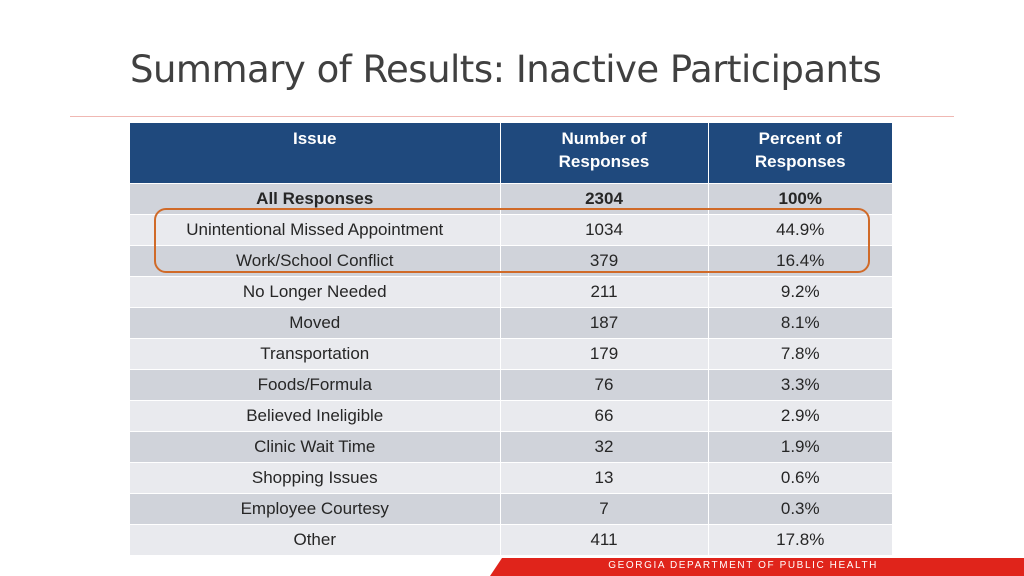 Image resolution: width=1024 pixels, height=576 pixels. Describe the element at coordinates (315, 385) in the screenshot. I see `cell-issue: Foods/Formula` at that location.